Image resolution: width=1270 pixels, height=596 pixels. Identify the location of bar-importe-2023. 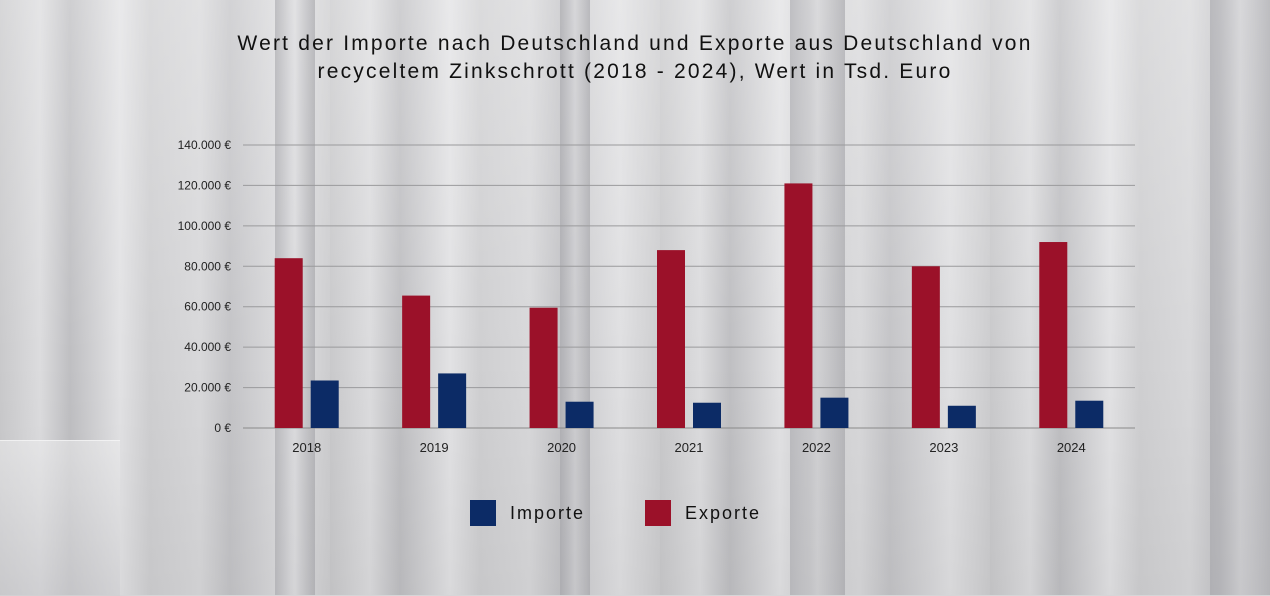
(961, 416).